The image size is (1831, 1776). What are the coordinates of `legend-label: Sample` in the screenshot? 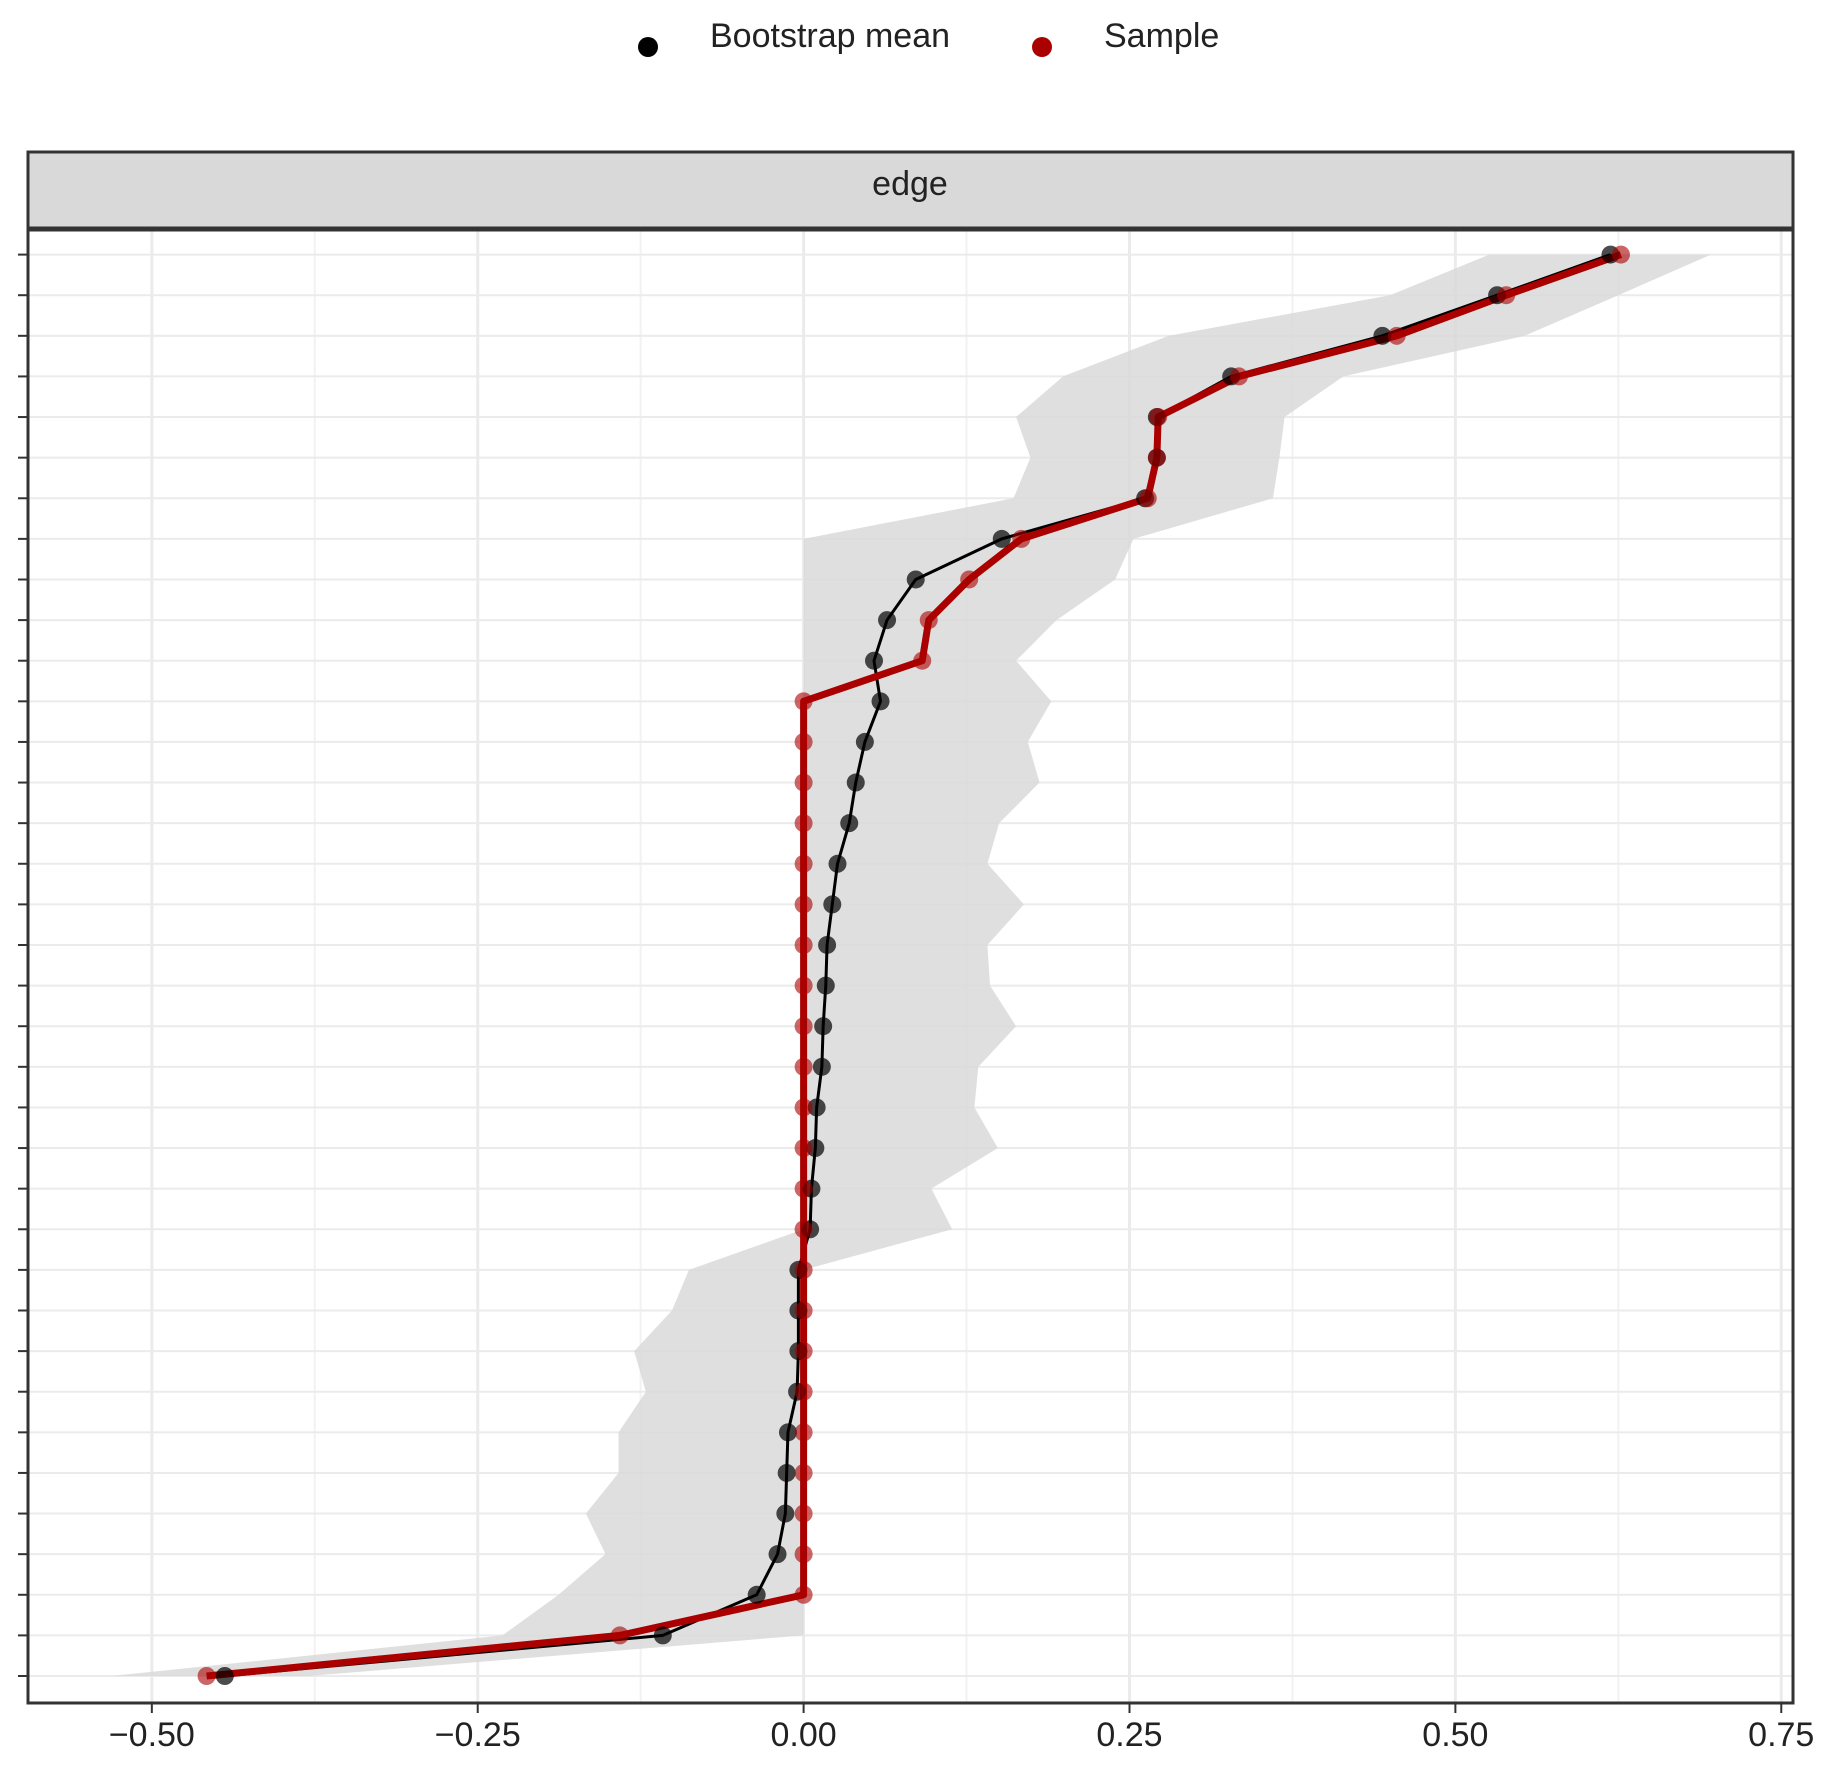 It's located at (1161, 36).